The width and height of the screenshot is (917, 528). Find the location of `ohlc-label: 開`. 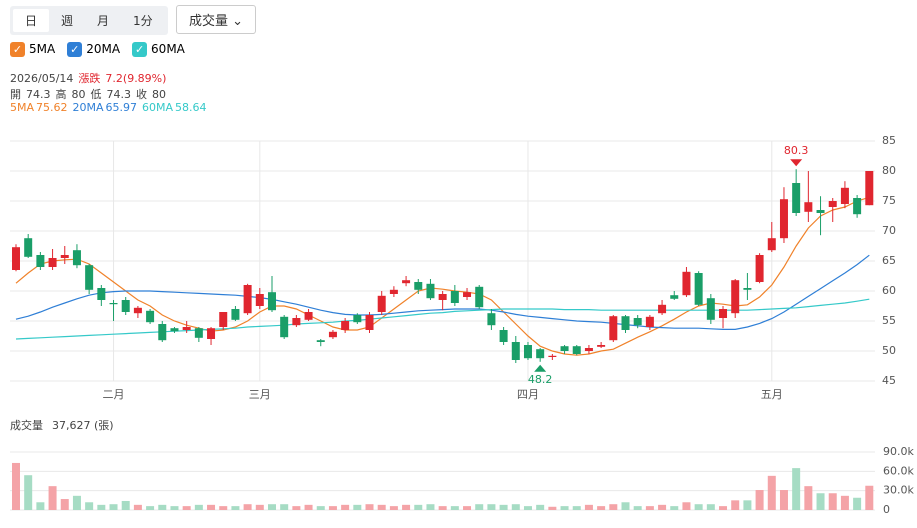

ohlc-label: 開 is located at coordinates (15, 94).